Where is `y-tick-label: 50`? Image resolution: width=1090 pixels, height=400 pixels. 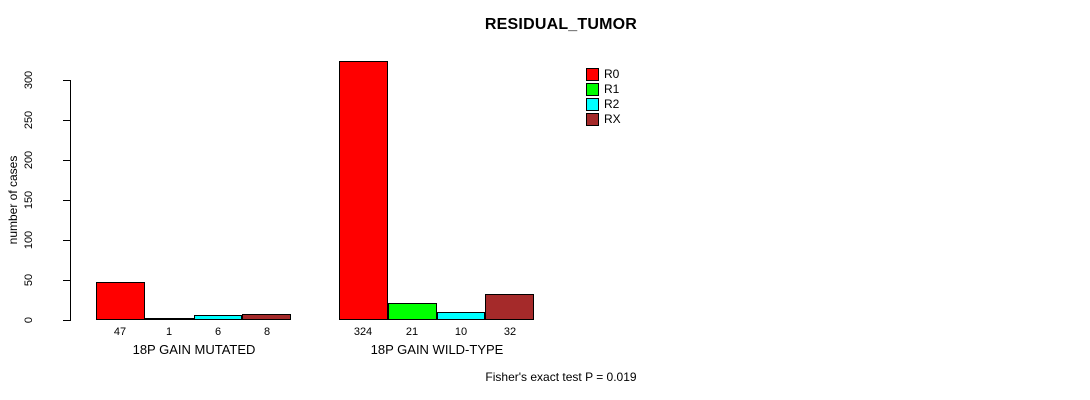
y-tick-label: 50 is located at coordinates (29, 280).